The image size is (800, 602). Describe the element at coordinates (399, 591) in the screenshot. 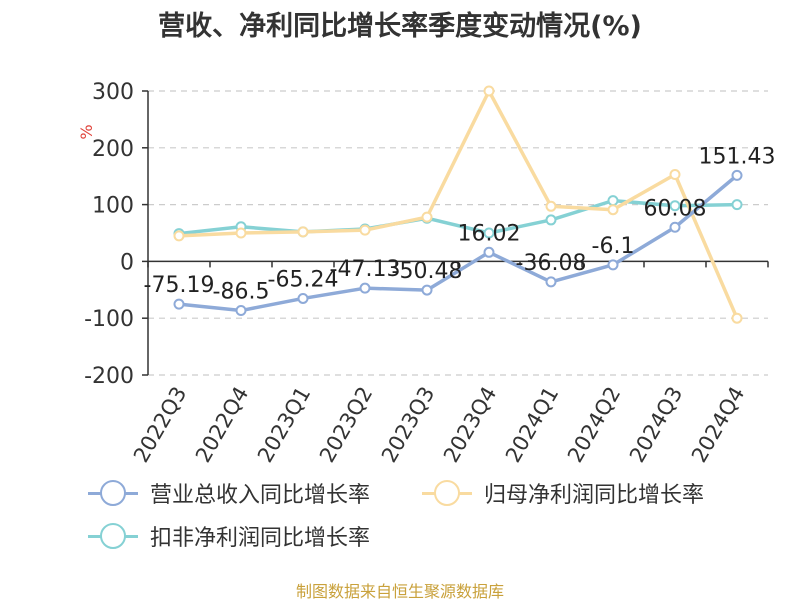

I see `source-note: 制图数据来自恒生聚源数据库` at that location.